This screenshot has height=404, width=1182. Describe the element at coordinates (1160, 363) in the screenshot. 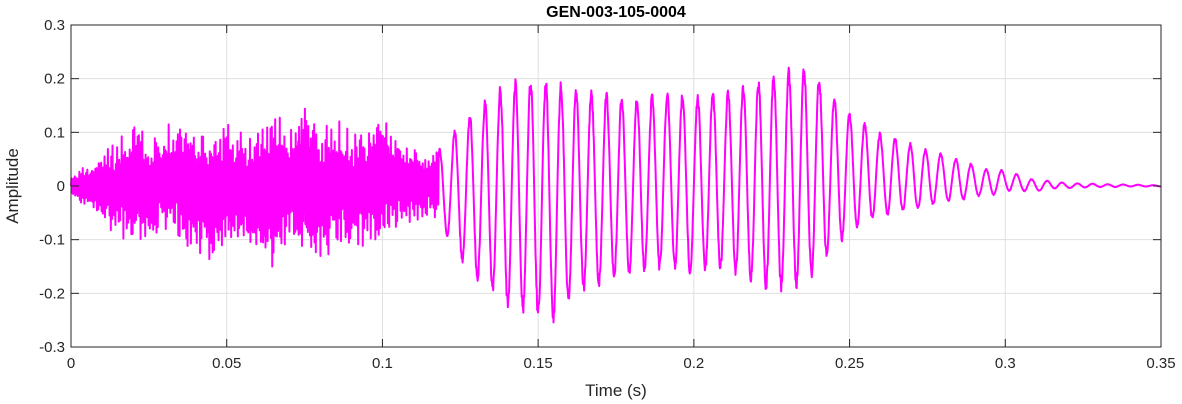

I see `x-tick-label: 0.35` at that location.